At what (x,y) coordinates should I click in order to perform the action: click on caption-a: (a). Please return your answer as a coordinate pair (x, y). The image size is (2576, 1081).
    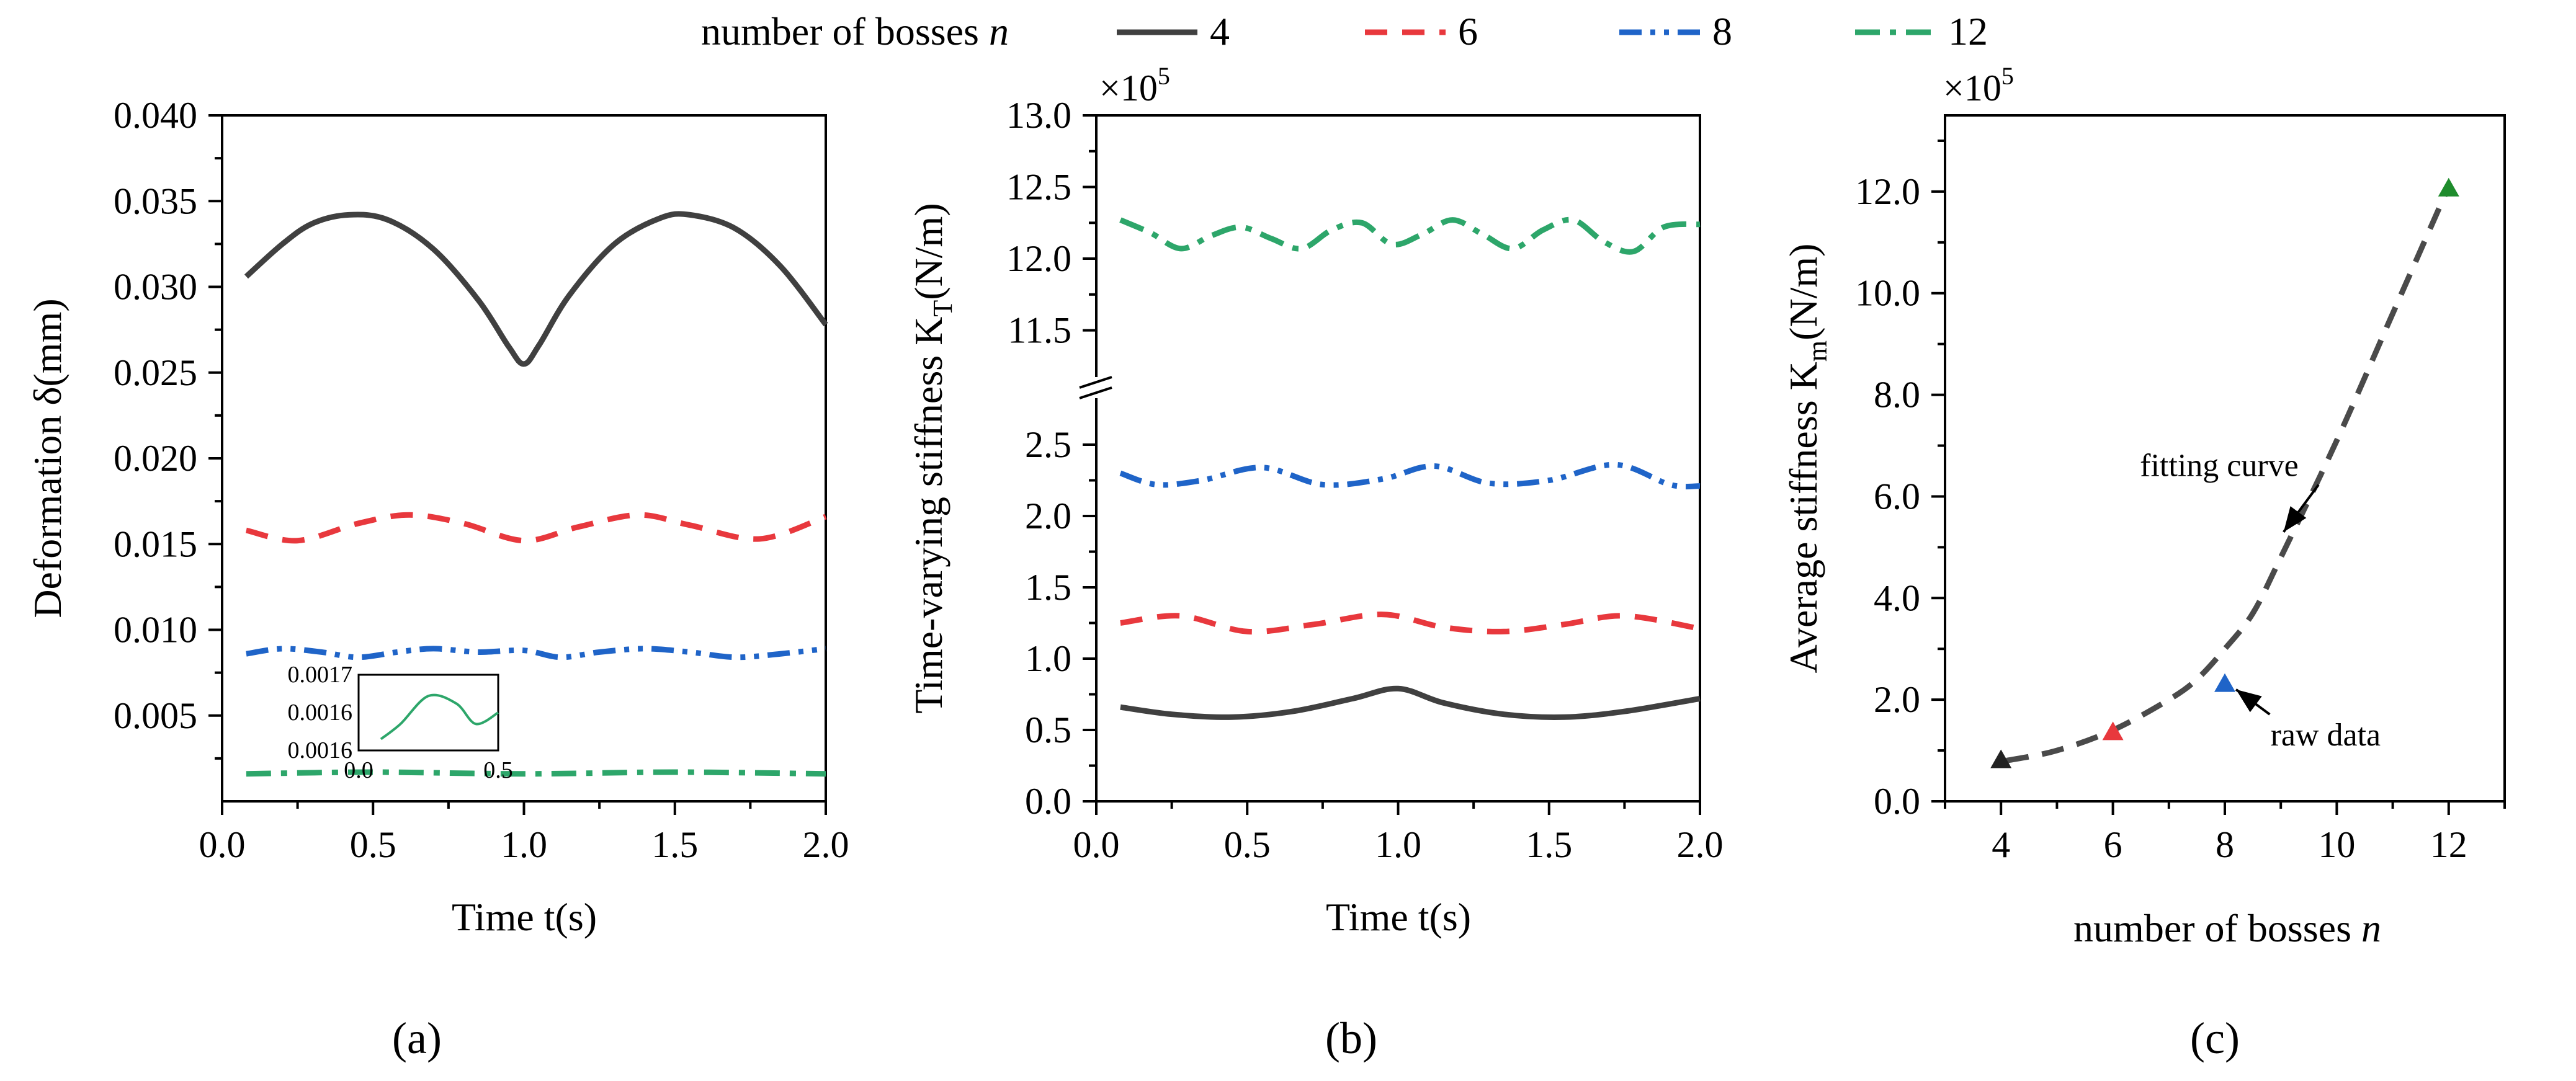
    Looking at the image, I should click on (417, 1038).